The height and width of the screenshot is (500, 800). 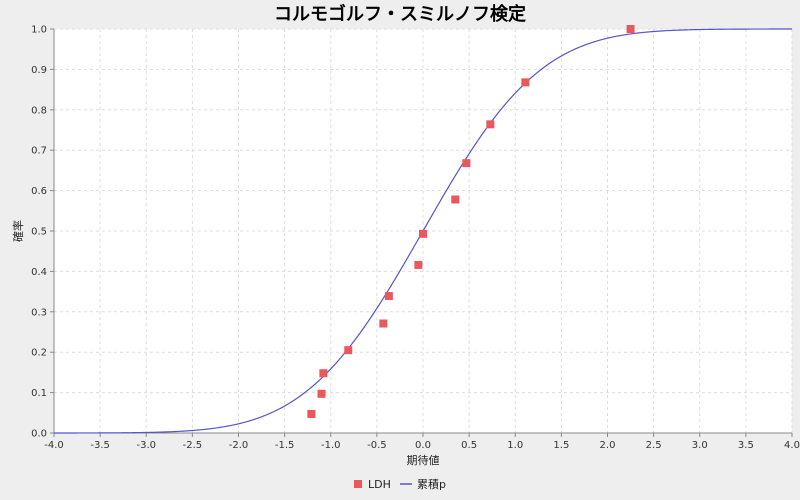 What do you see at coordinates (18, 231) in the screenshot?
I see `y-axis-label: 確率` at bounding box center [18, 231].